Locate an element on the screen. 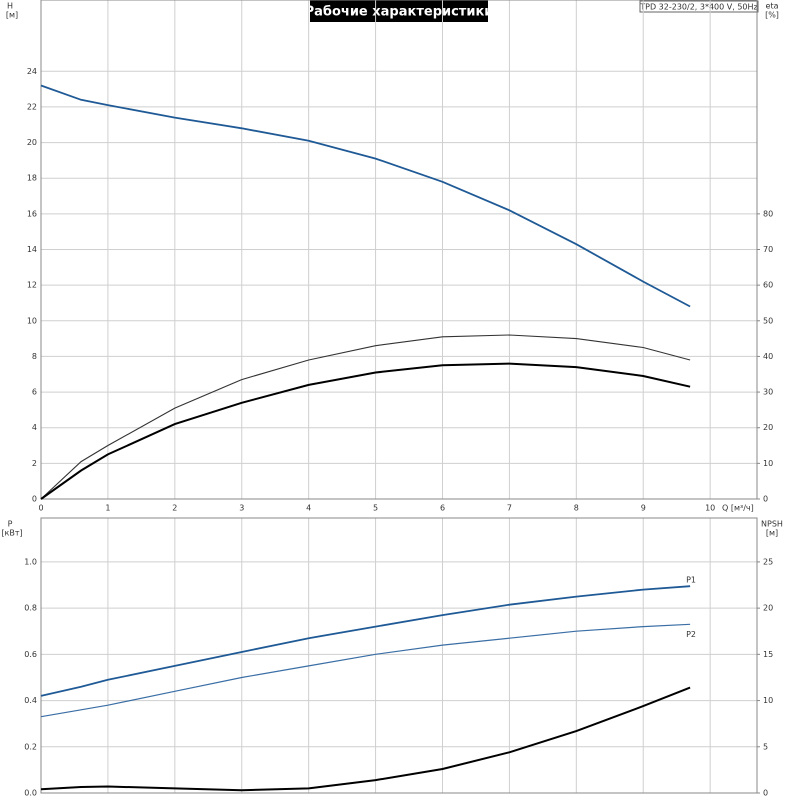 The image size is (800, 800). series-label: P1 is located at coordinates (691, 580).